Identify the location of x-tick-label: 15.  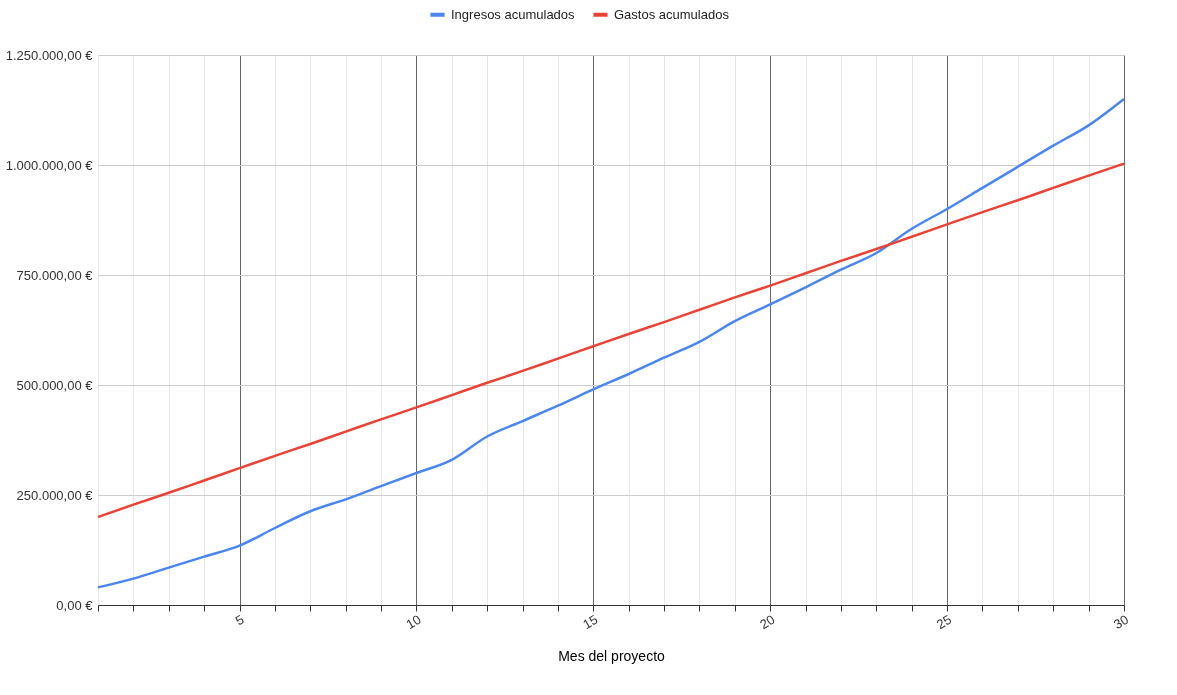
(590, 621).